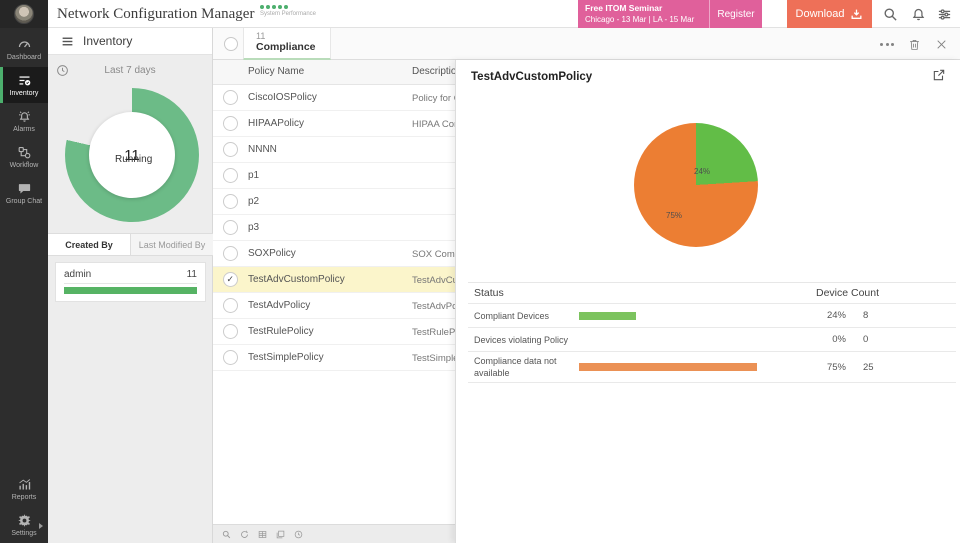 Image resolution: width=960 pixels, height=543 pixels. I want to click on creator-row-admin: admin 11, so click(130, 276).